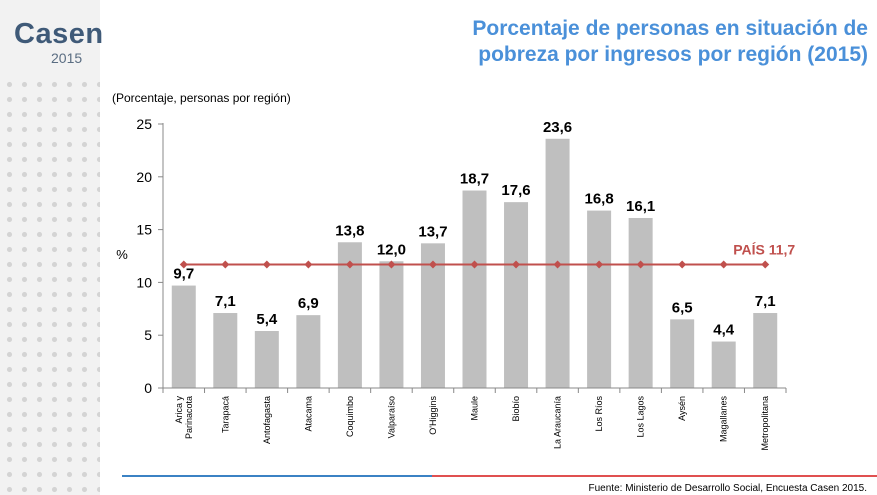 The image size is (877, 495). What do you see at coordinates (673, 54) in the screenshot?
I see `title-line-2: pobreza por ingresos por región (2015)` at bounding box center [673, 54].